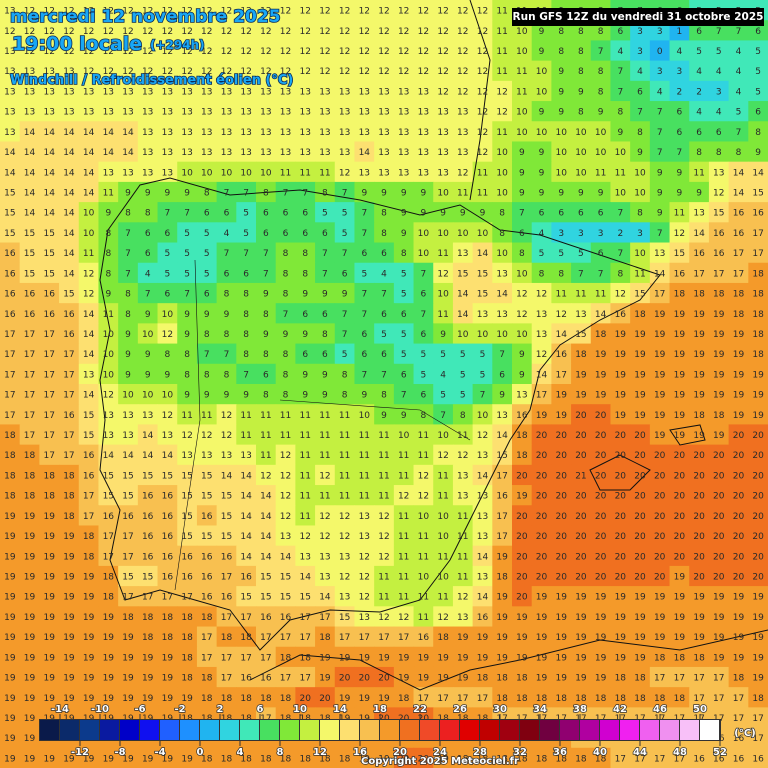 This screenshot has height=768, width=768. I want to click on cell-value: 16, so click(30, 315).